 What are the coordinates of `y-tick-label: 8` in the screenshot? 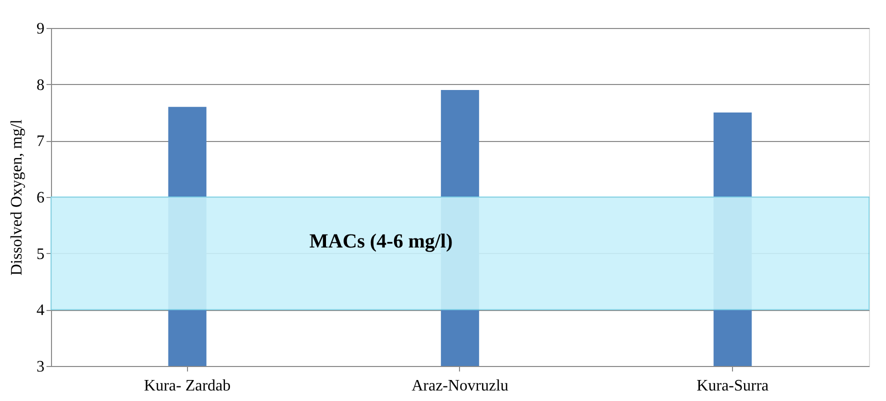 It's located at (40, 85).